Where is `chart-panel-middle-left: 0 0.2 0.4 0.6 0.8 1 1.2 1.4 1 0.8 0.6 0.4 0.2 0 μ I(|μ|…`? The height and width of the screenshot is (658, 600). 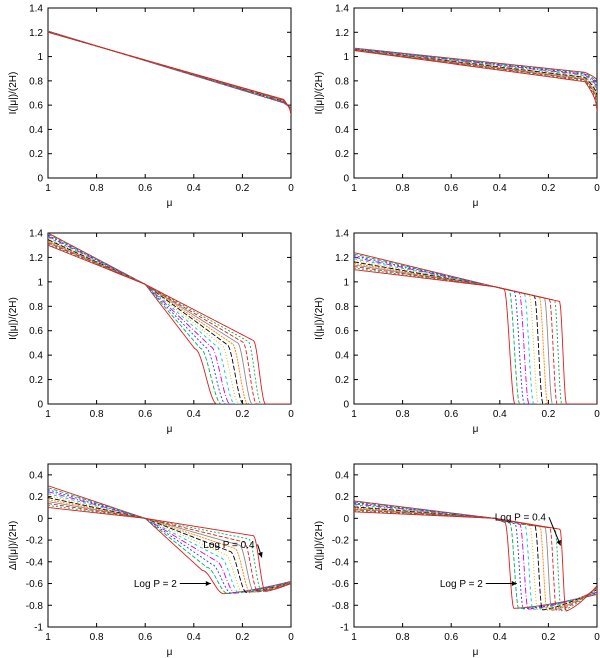
chart-panel-middle-left: 0 0.2 0.4 0.6 0.8 1 1.2 1.4 1 0.8 0.6 0.4 0.2 0 μ I(|μ|… is located at coordinates (151, 332).